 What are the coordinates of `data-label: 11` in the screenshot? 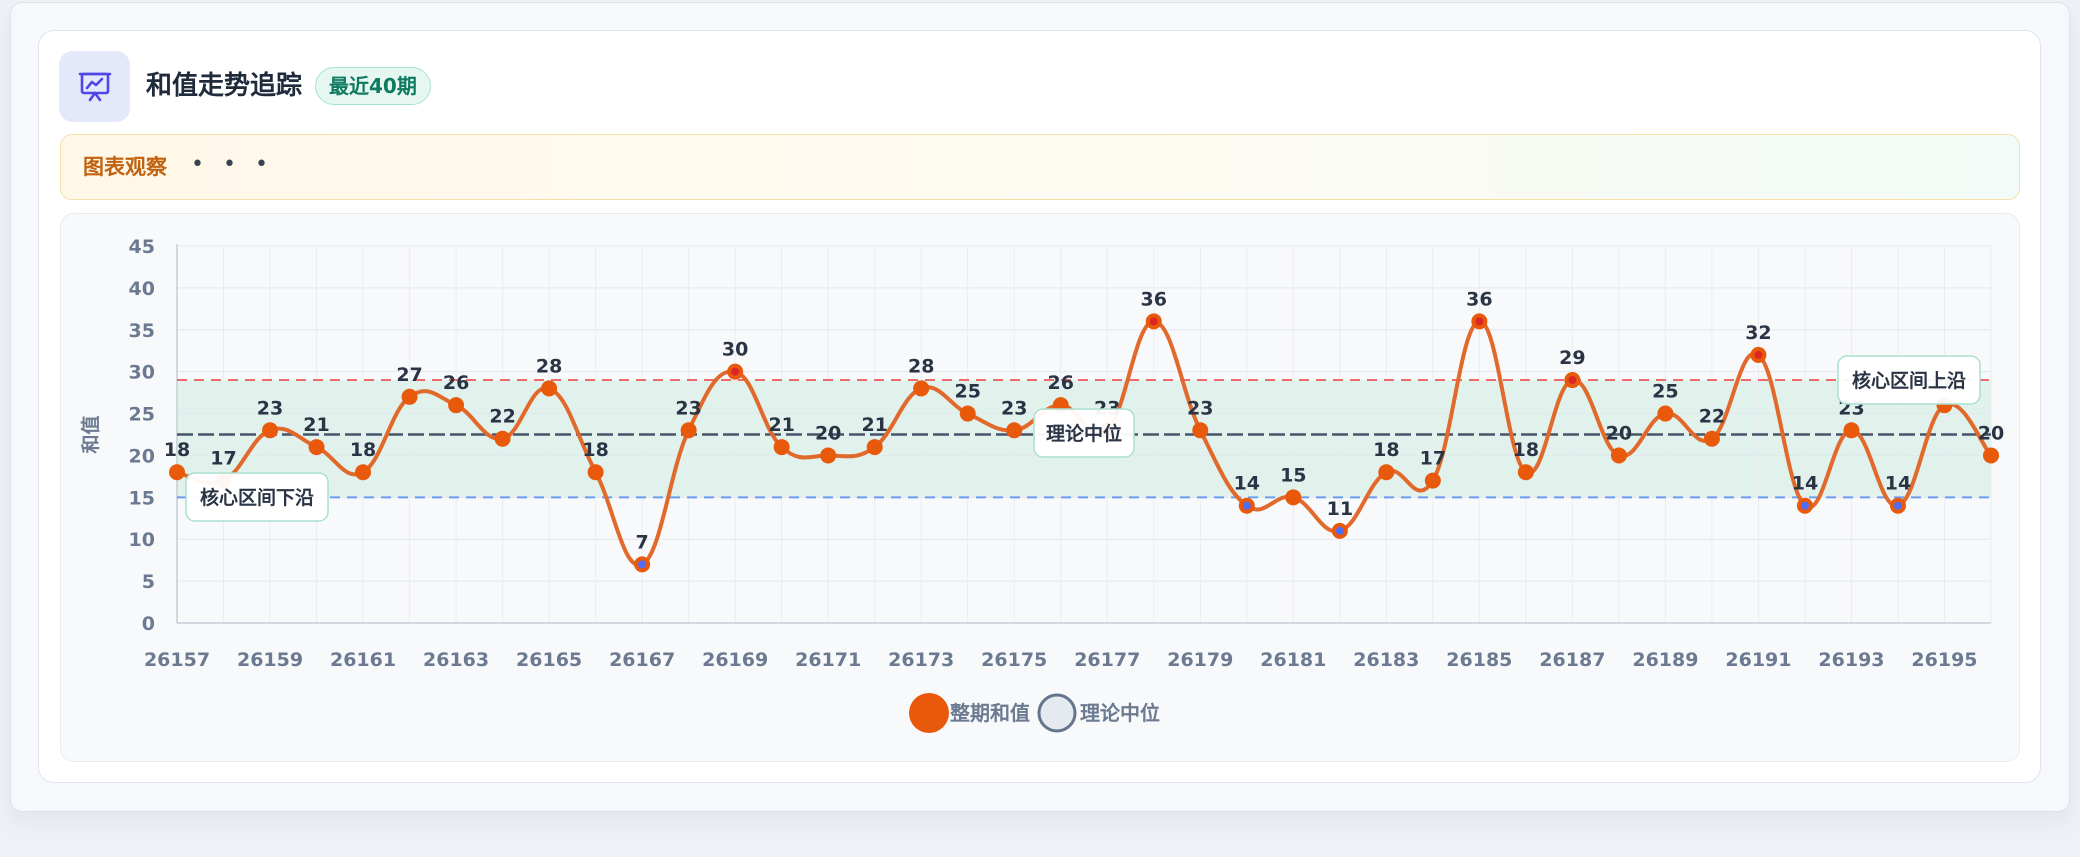 It's located at (1340, 509).